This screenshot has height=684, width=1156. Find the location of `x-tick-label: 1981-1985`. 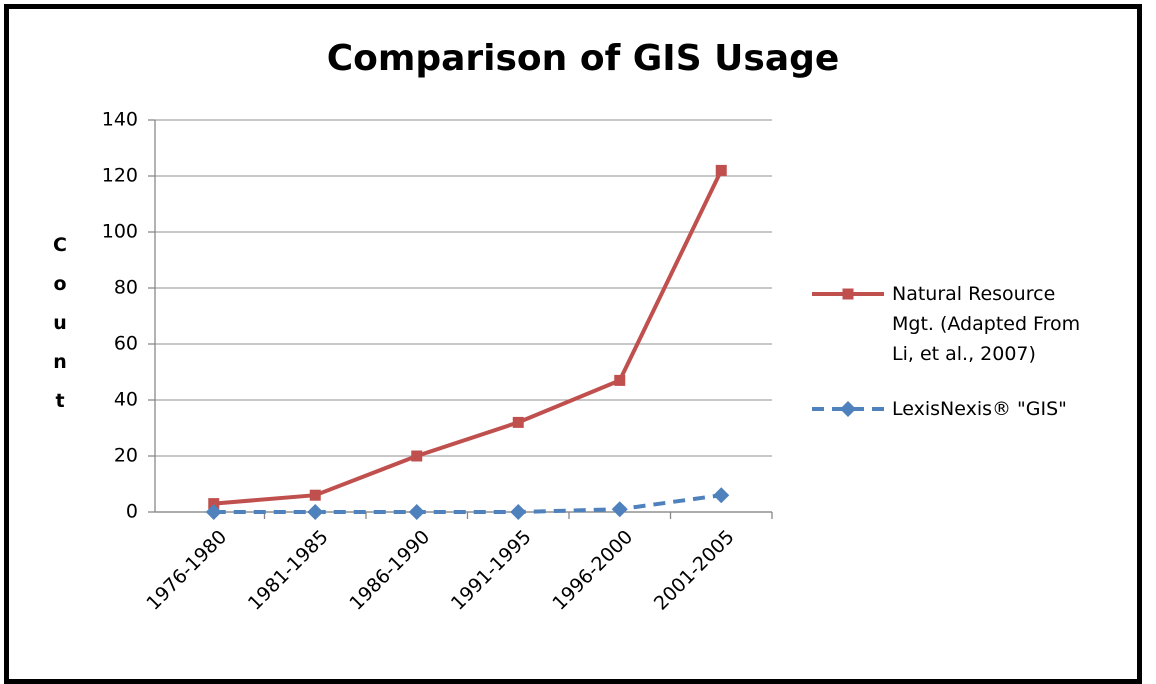

x-tick-label: 1981-1985 is located at coordinates (288, 570).